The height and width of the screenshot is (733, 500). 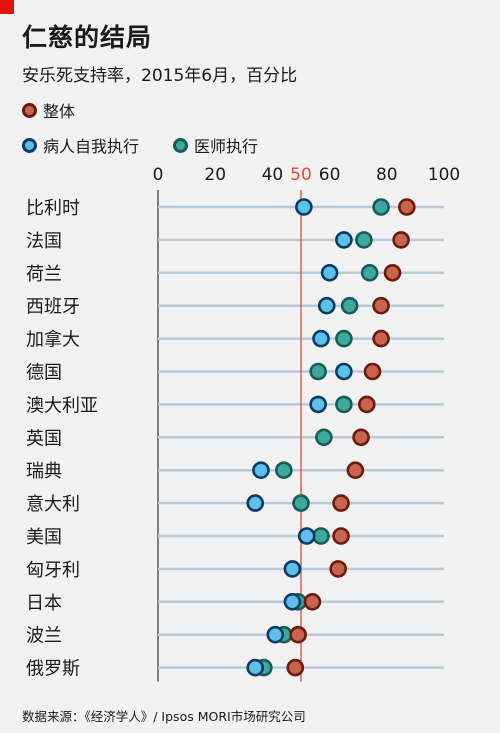 I want to click on x-tick-label-40: 40, so click(x=273, y=175).